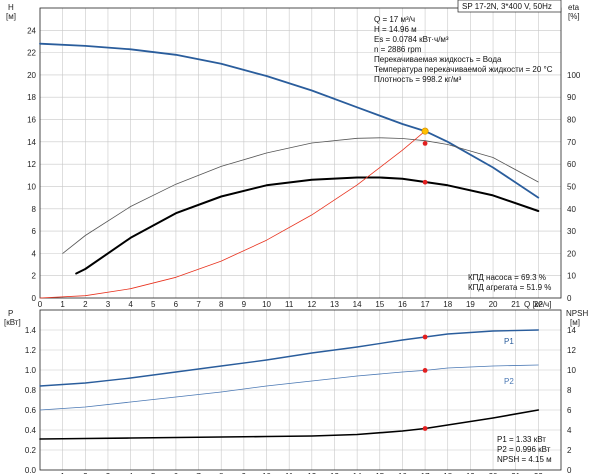 The image size is (600, 474). Describe the element at coordinates (521, 439) in the screenshot. I see `p1-value-text: P1 = 1.33 кВт` at that location.